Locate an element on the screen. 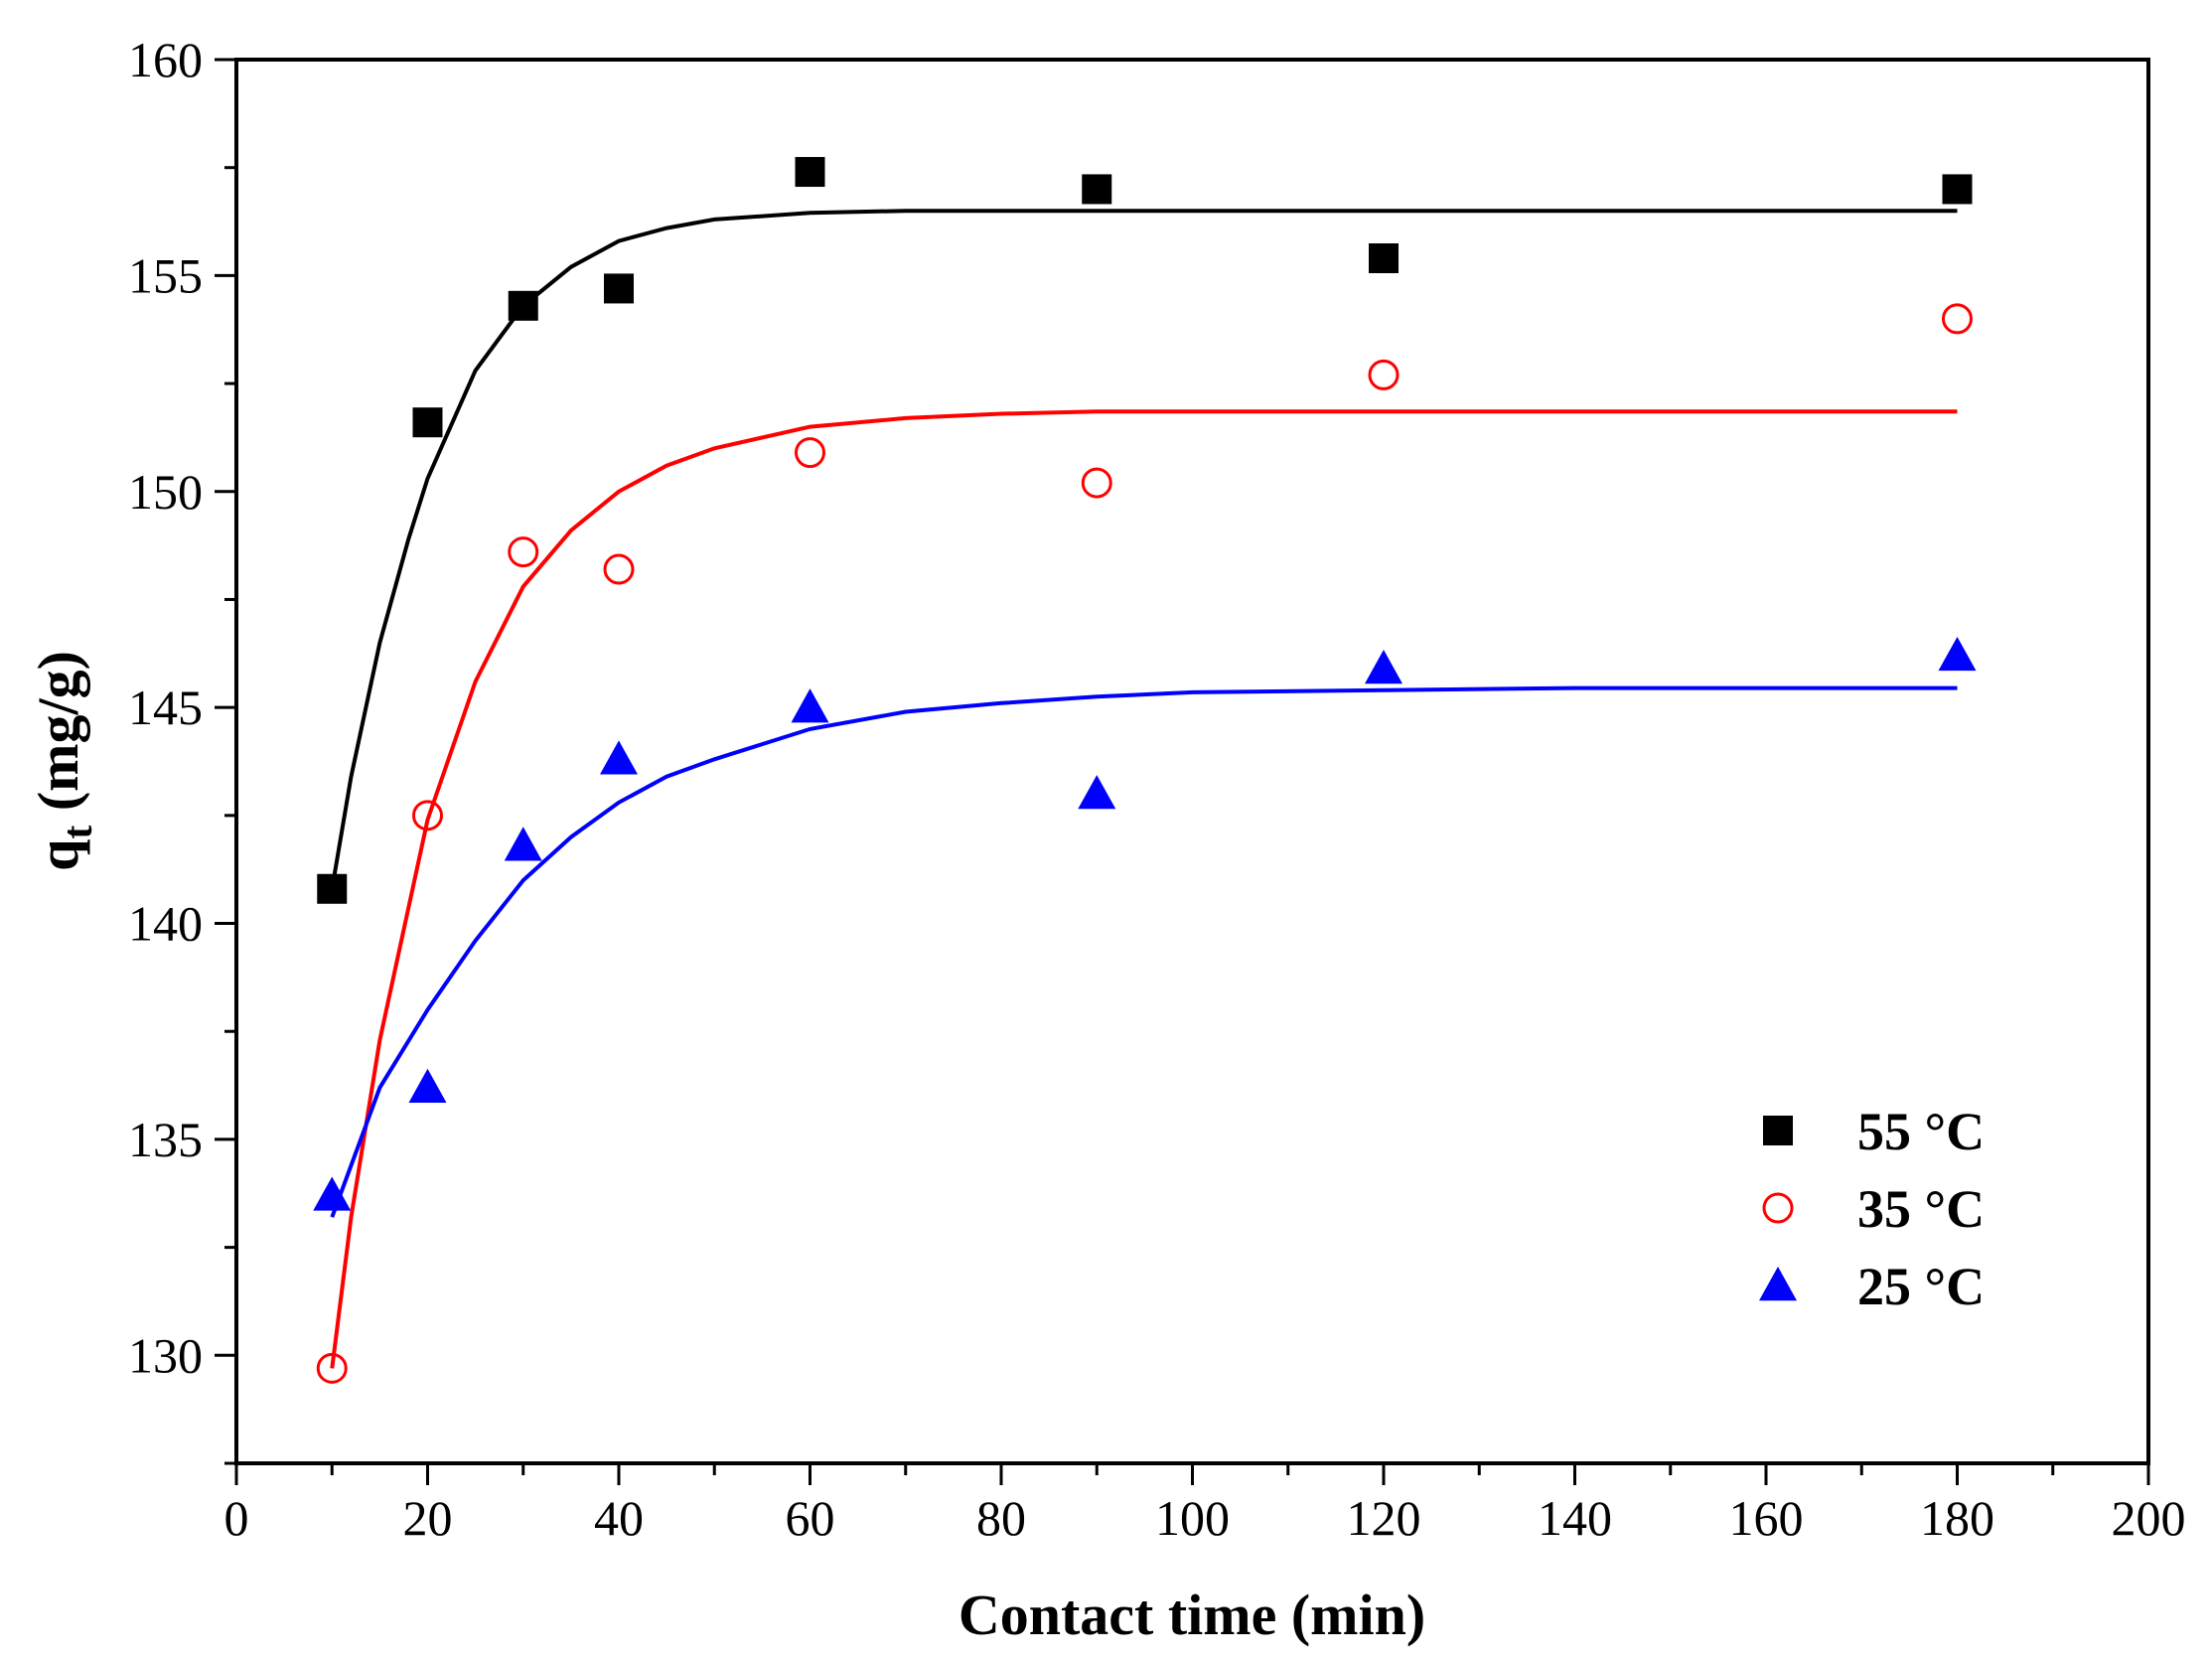  legend-label: 35 °C is located at coordinates (1921, 1209).